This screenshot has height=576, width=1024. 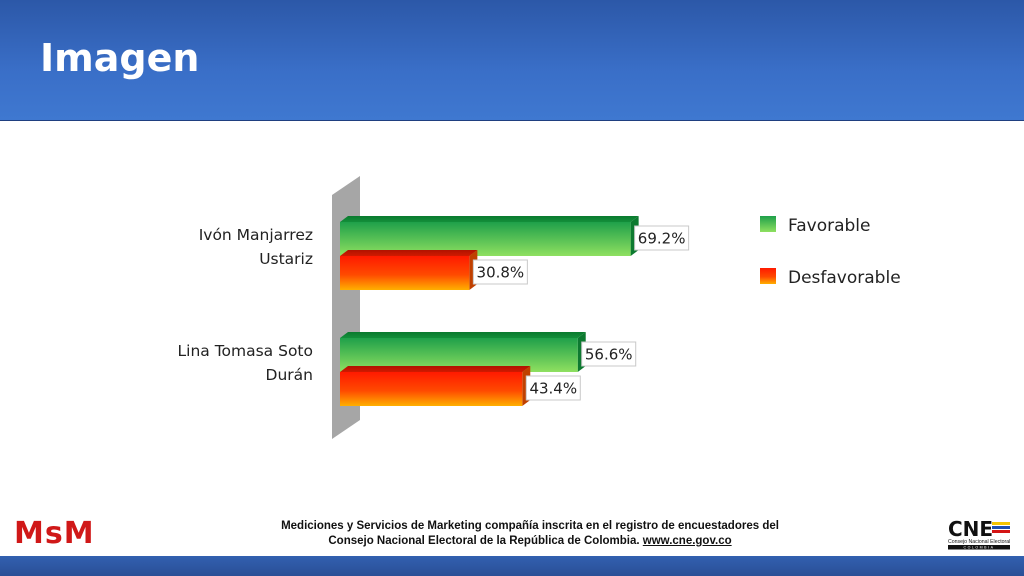 I want to click on value-label-favorable-1: 69.2%, so click(x=662, y=238).